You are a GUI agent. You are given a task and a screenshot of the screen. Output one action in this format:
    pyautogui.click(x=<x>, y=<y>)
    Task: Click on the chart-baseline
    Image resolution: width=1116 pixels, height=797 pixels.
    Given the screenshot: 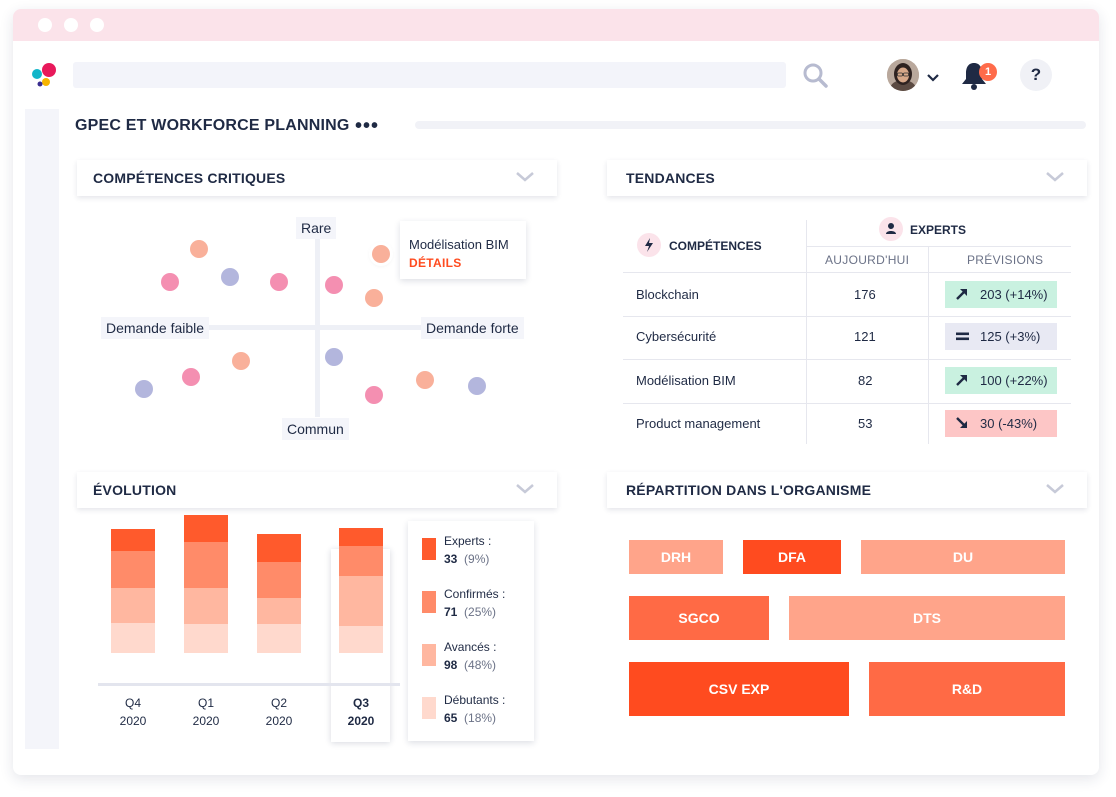 What is the action you would take?
    pyautogui.click(x=249, y=684)
    